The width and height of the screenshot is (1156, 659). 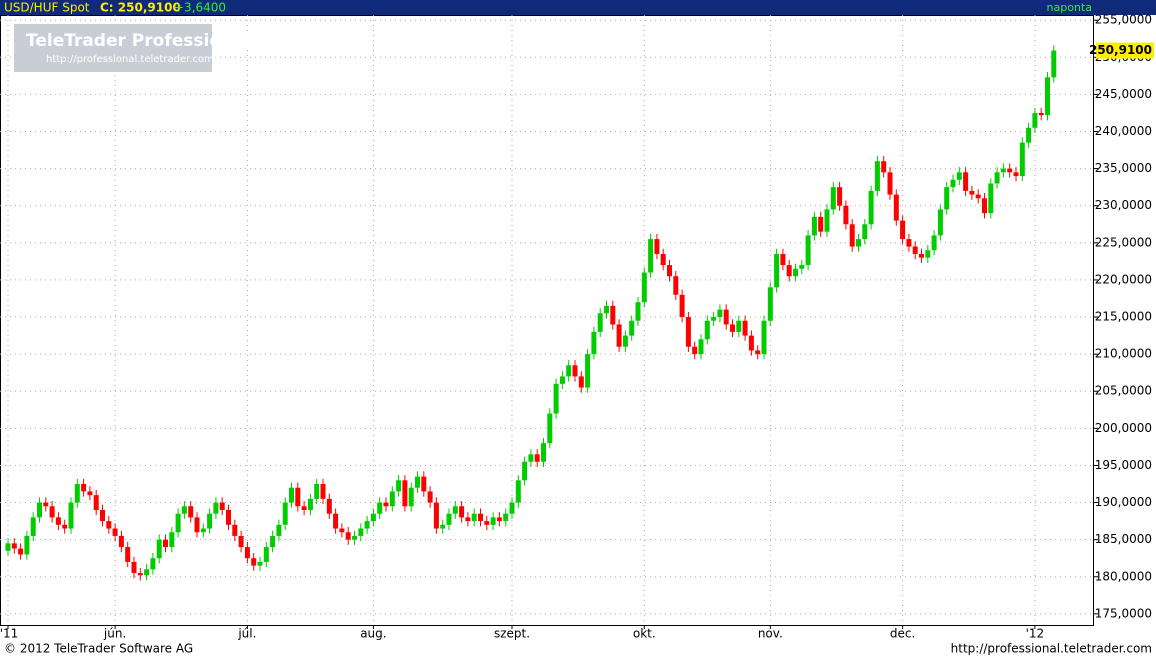 I want to click on y-tick-label: 190,0000, so click(x=1123, y=502).